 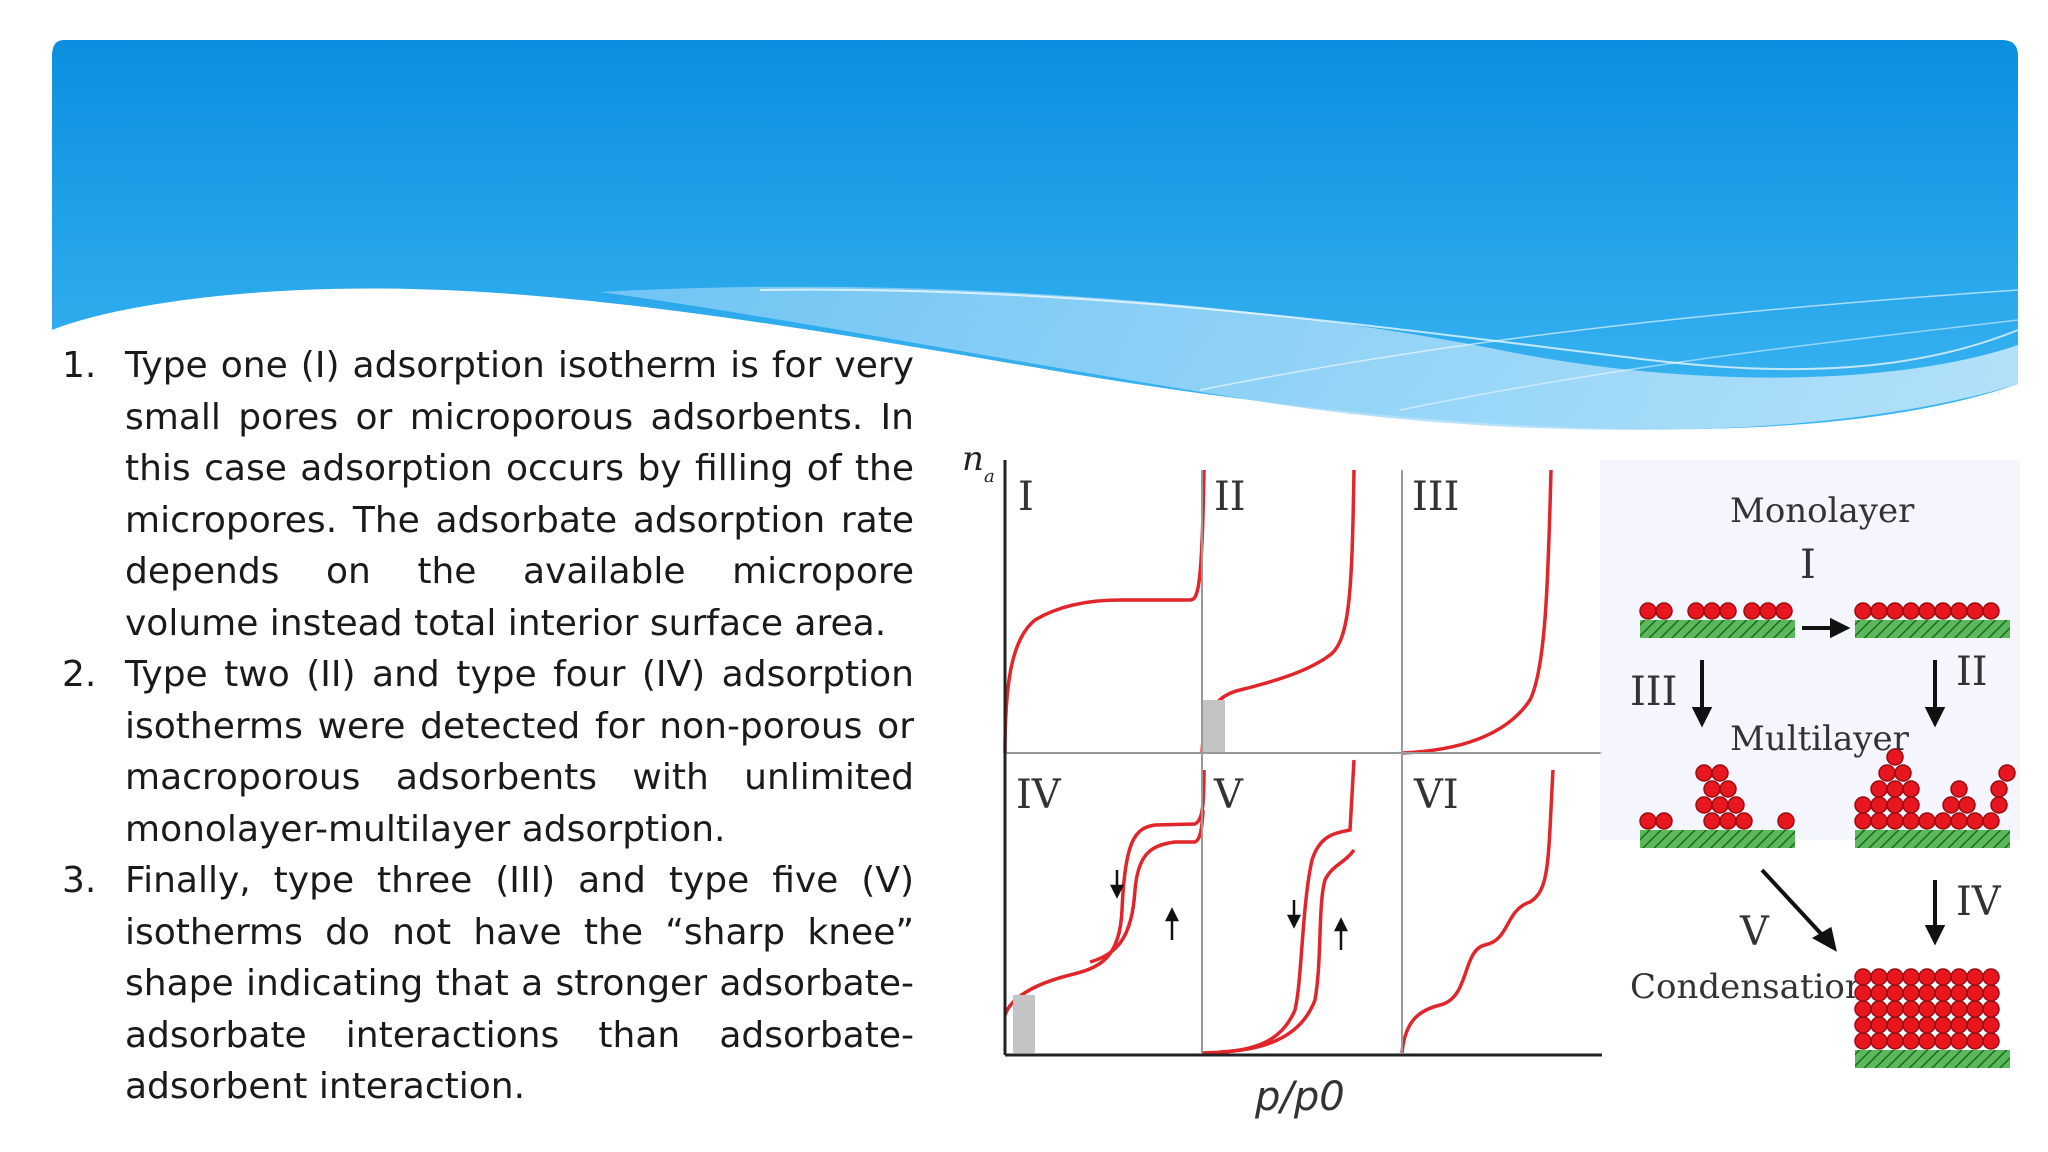 I want to click on isotherm-curve-v, so click(x=1278, y=907).